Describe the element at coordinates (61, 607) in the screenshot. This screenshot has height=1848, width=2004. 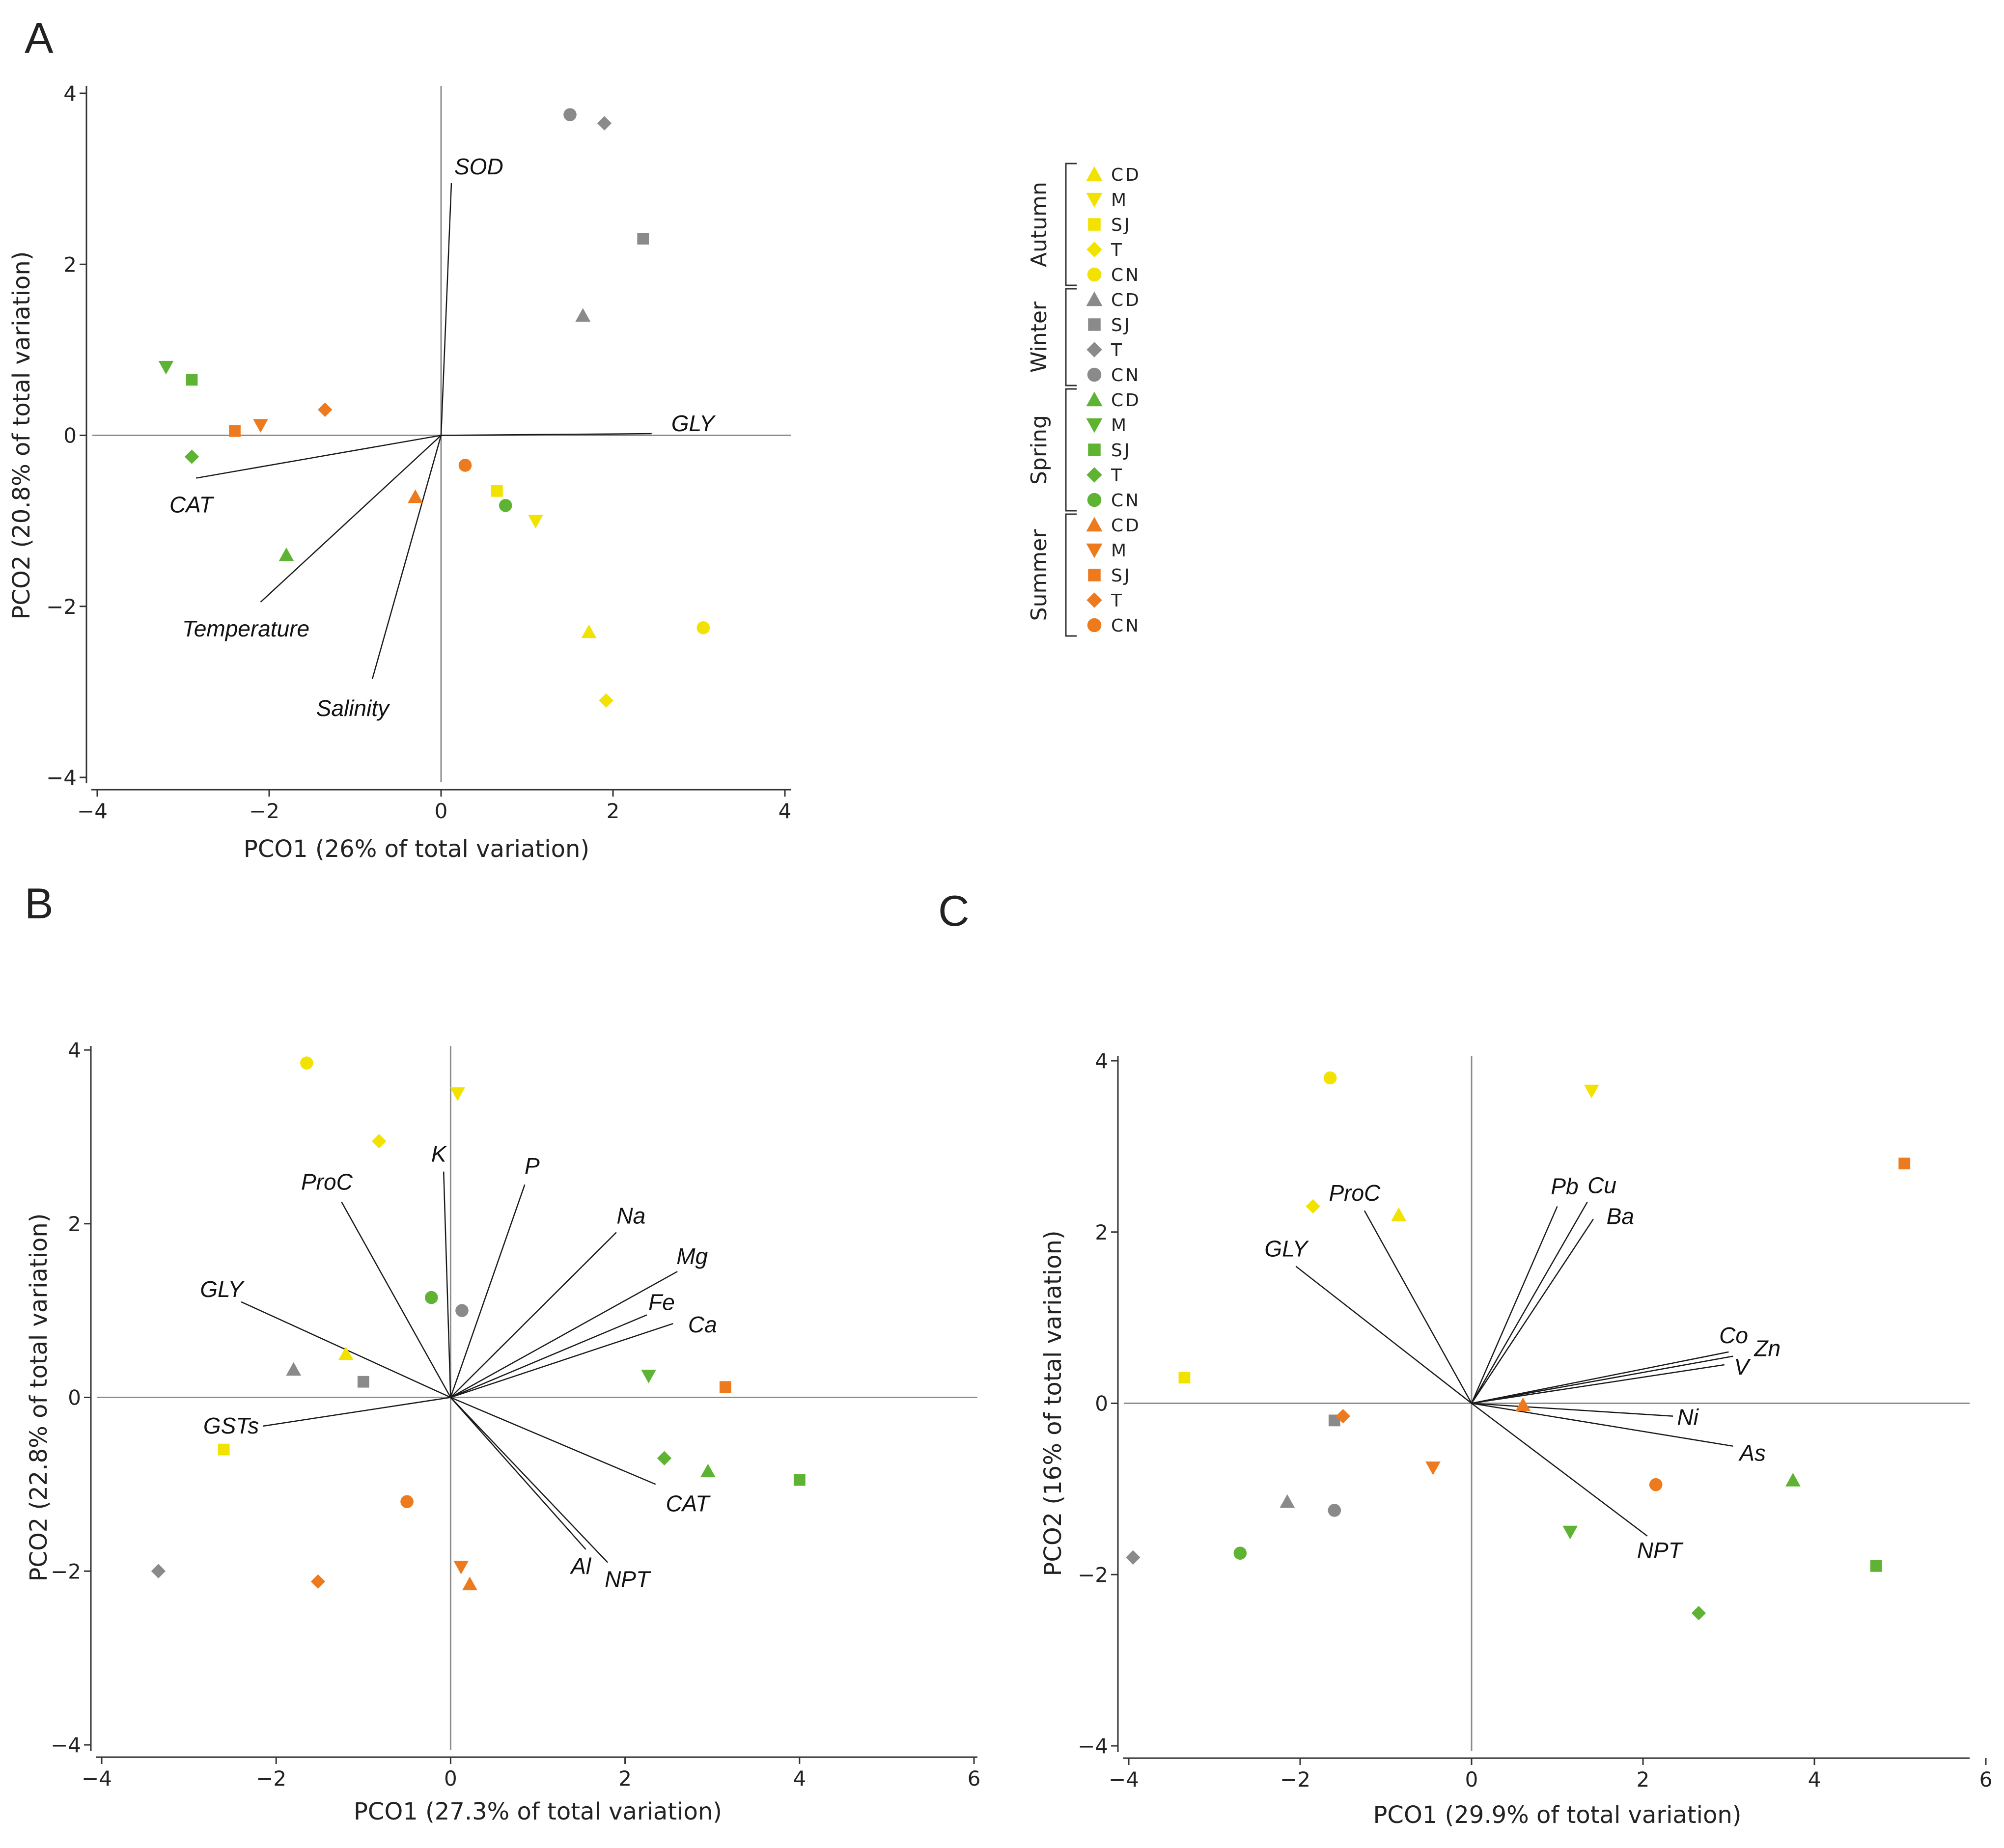
I see `panel-a-y-tick-label: −2` at that location.